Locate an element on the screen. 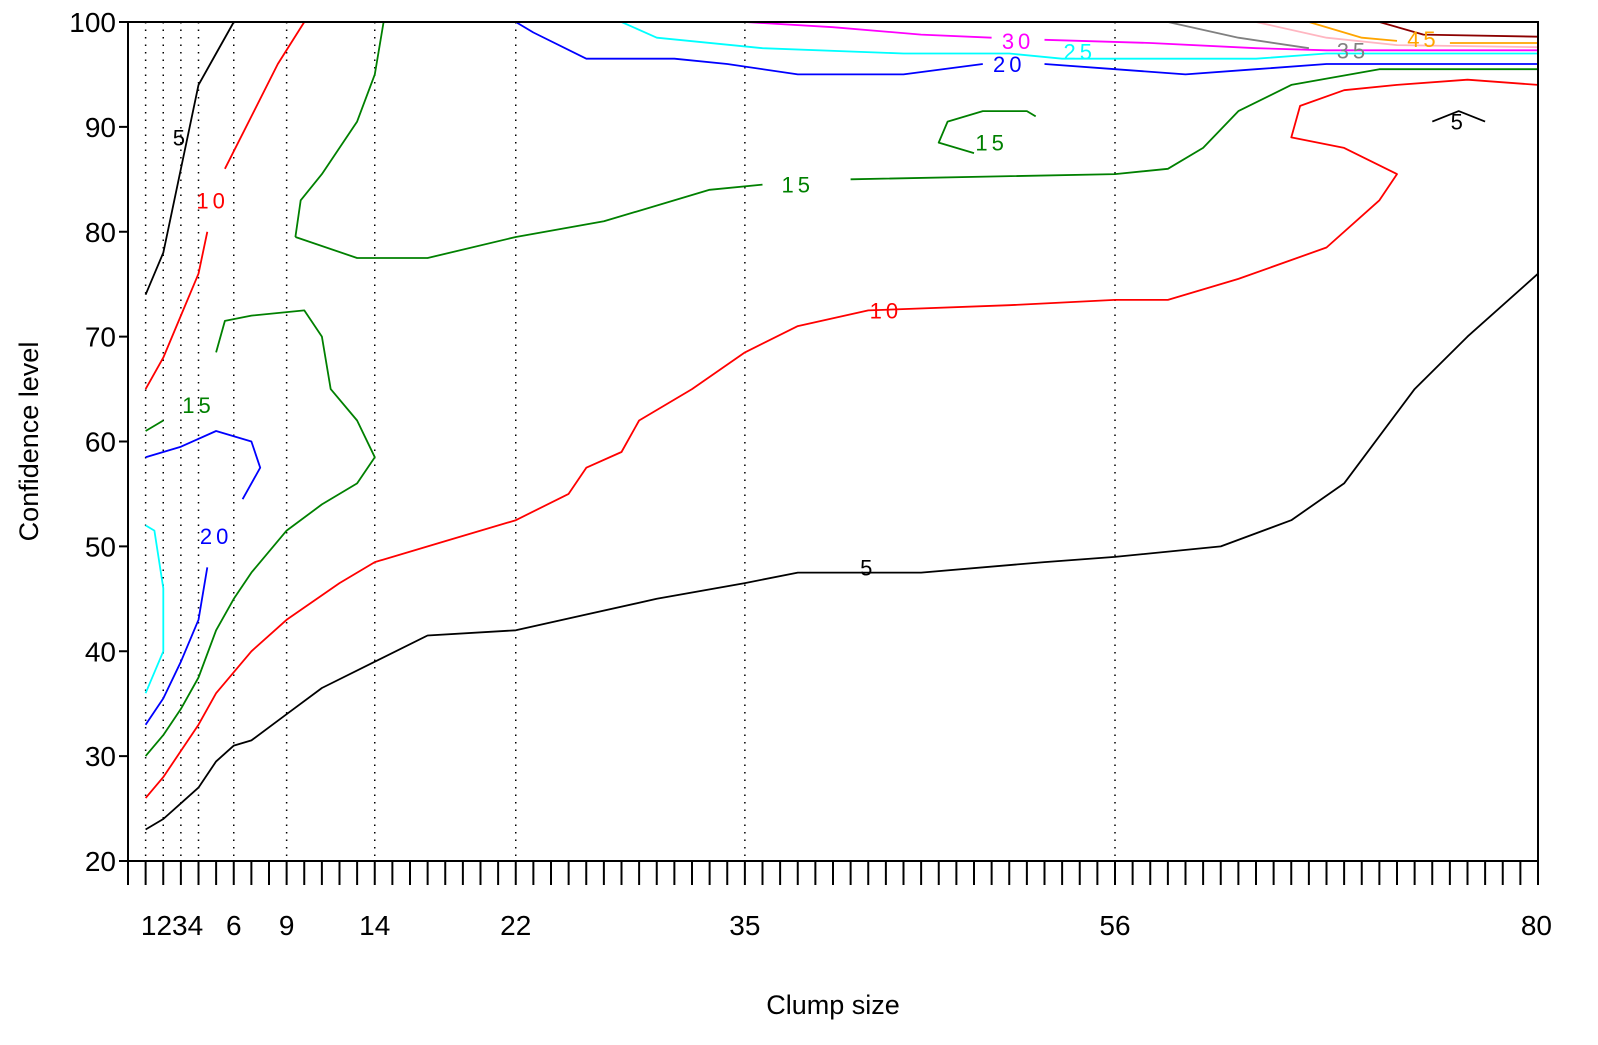 The image size is (1598, 1045). contour-label-35: 35 is located at coordinates (1353, 50).